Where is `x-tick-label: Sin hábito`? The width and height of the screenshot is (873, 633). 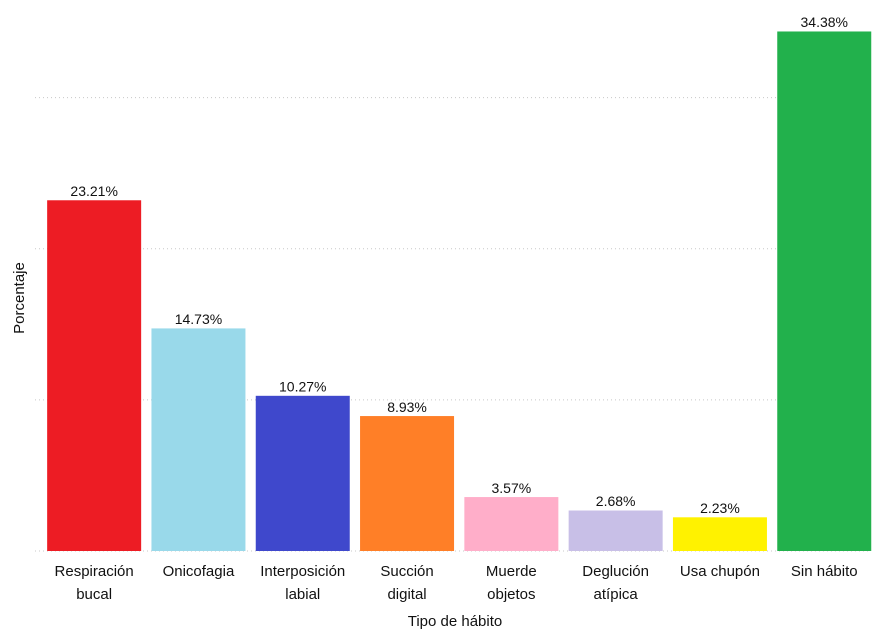 x-tick-label: Sin hábito is located at coordinates (824, 571).